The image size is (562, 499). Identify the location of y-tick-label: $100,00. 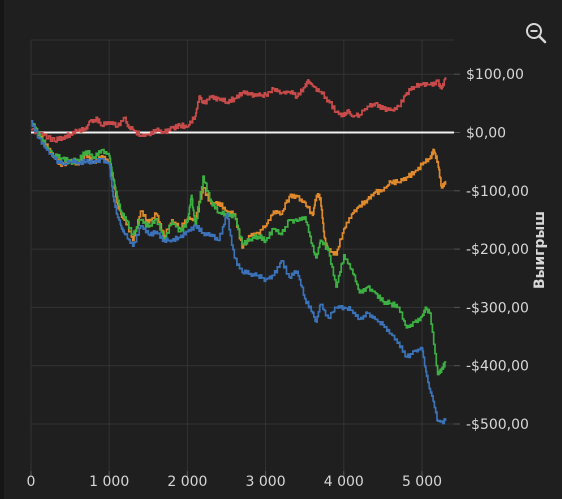
(495, 75).